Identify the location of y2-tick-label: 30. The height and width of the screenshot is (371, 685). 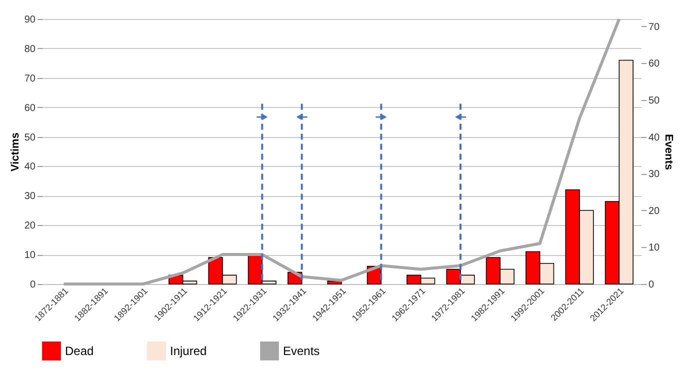
(654, 174).